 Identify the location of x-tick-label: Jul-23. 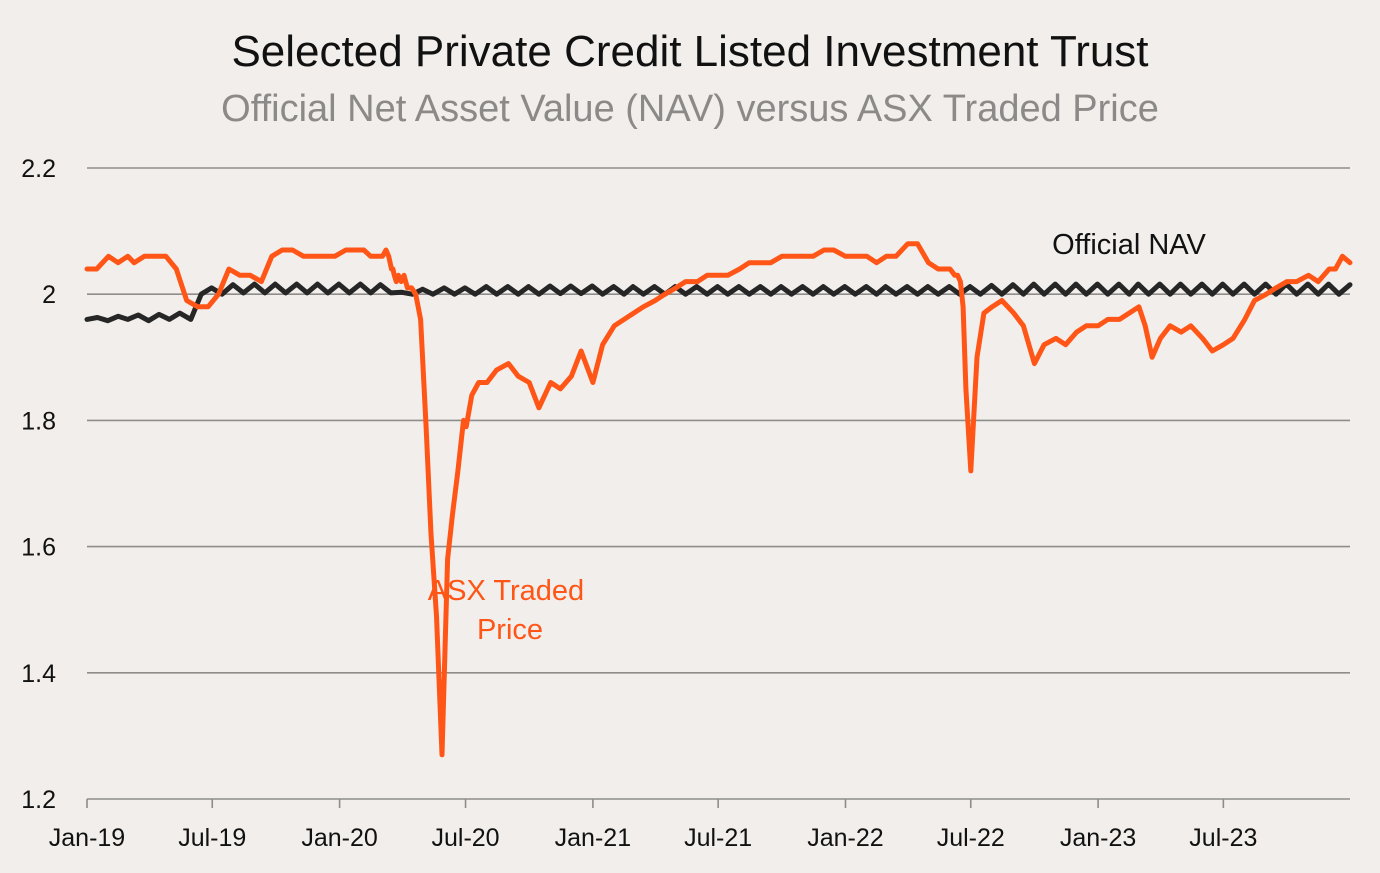
(1223, 838).